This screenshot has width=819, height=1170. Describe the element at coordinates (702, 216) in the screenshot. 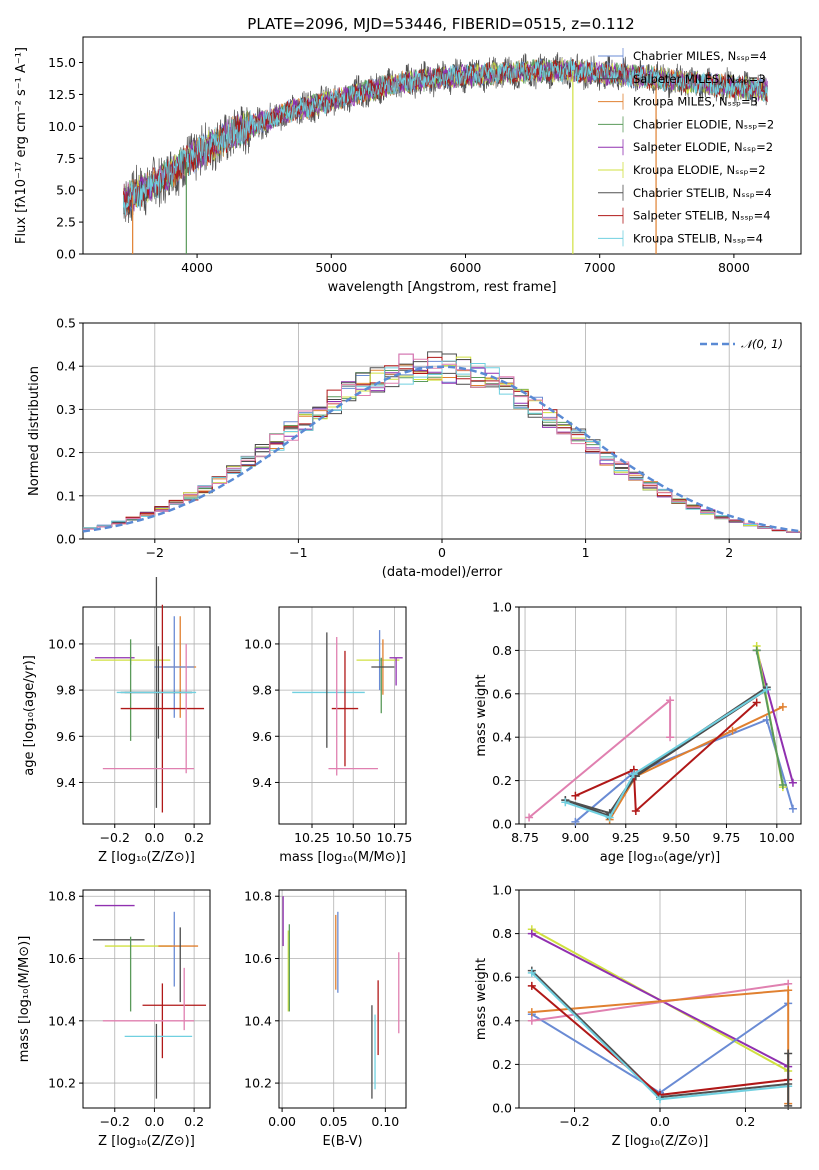

I see `legend-entry: Salpeter STELIB, Nₛₛₚ=4` at that location.